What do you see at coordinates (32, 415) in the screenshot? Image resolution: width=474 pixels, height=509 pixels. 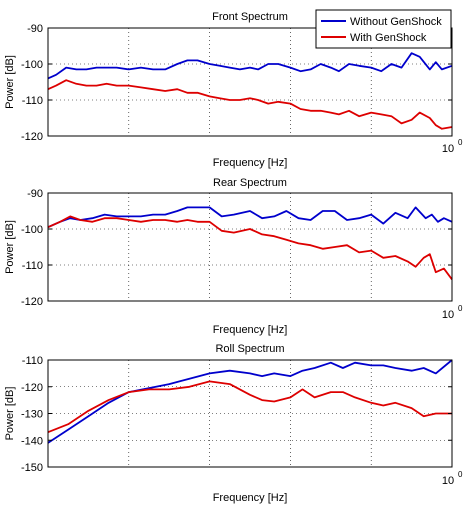 I see `y-tick-label: -130` at bounding box center [32, 415].